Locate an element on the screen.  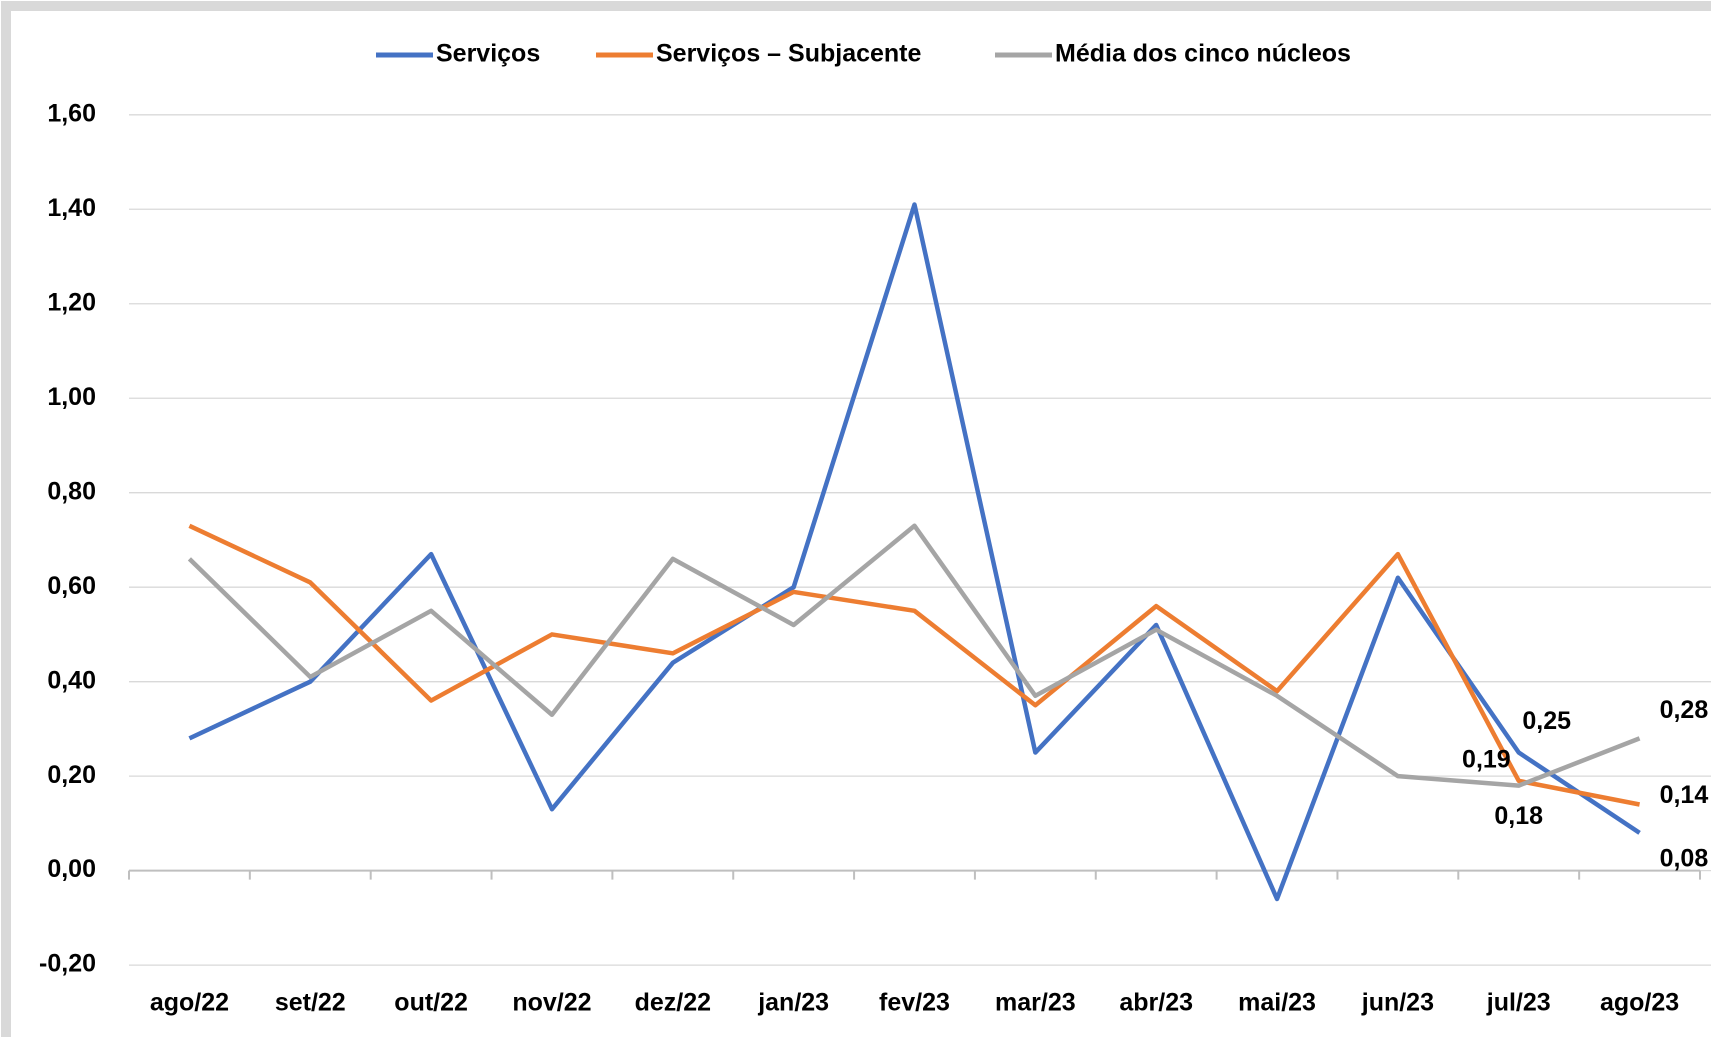
y-tick-label: 0,60 is located at coordinates (71, 586).